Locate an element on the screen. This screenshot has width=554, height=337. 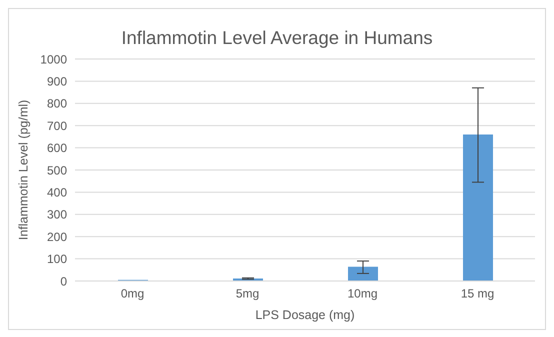
y-tick-label: 300 is located at coordinates (57, 215).